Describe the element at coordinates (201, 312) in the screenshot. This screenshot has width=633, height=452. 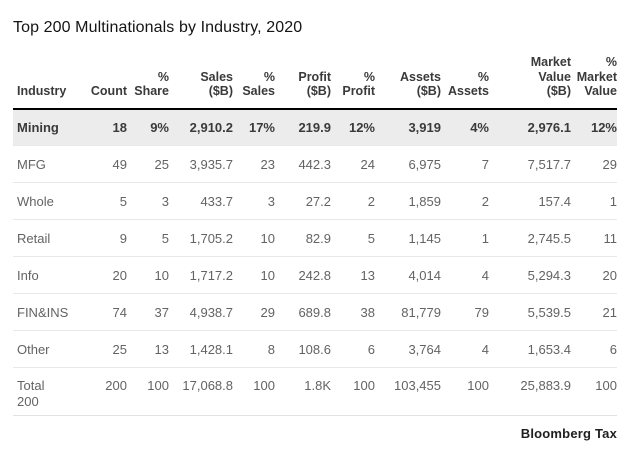
I see `cell-sales: 4,938.7` at that location.